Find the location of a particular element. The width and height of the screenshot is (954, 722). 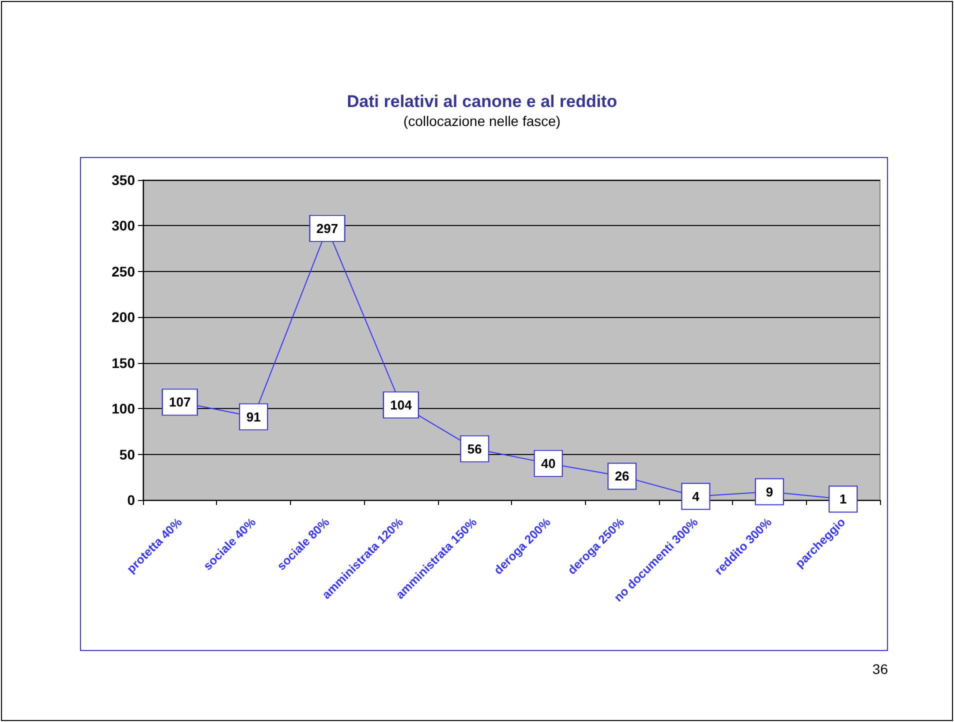

y-tick-label: 300 is located at coordinates (124, 226).